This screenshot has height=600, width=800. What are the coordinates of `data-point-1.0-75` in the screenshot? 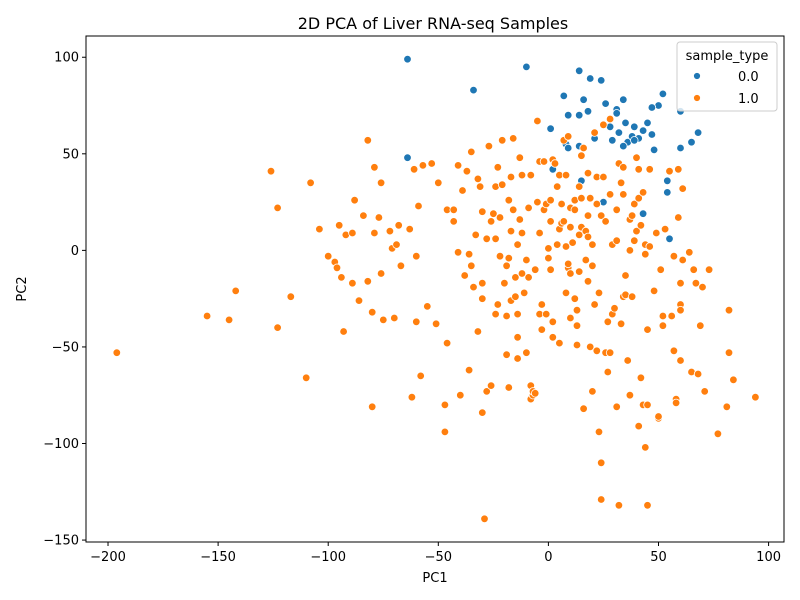 It's located at (482, 412).